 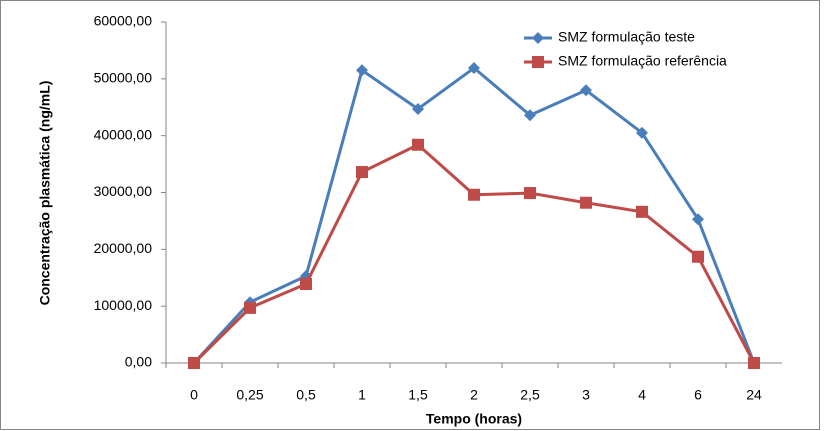 What do you see at coordinates (123, 248) in the screenshot?
I see `y-tick-label: 20000,00` at bounding box center [123, 248].